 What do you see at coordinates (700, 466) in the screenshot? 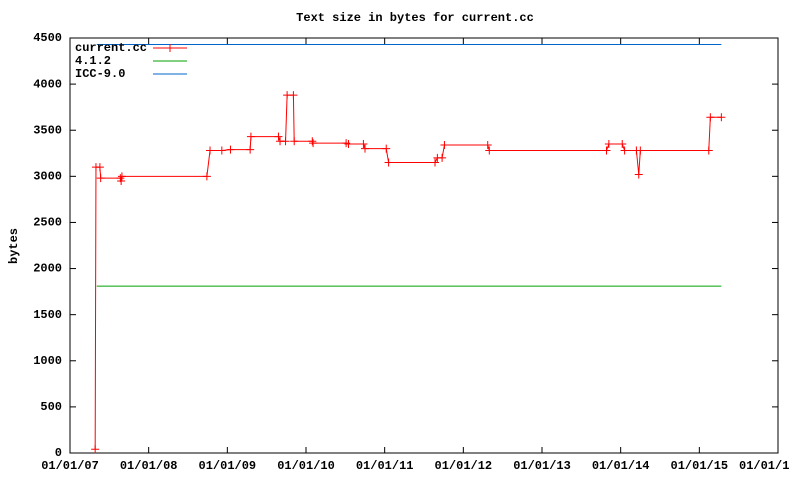
I see `x-tick-label: 01/01/15` at bounding box center [700, 466].